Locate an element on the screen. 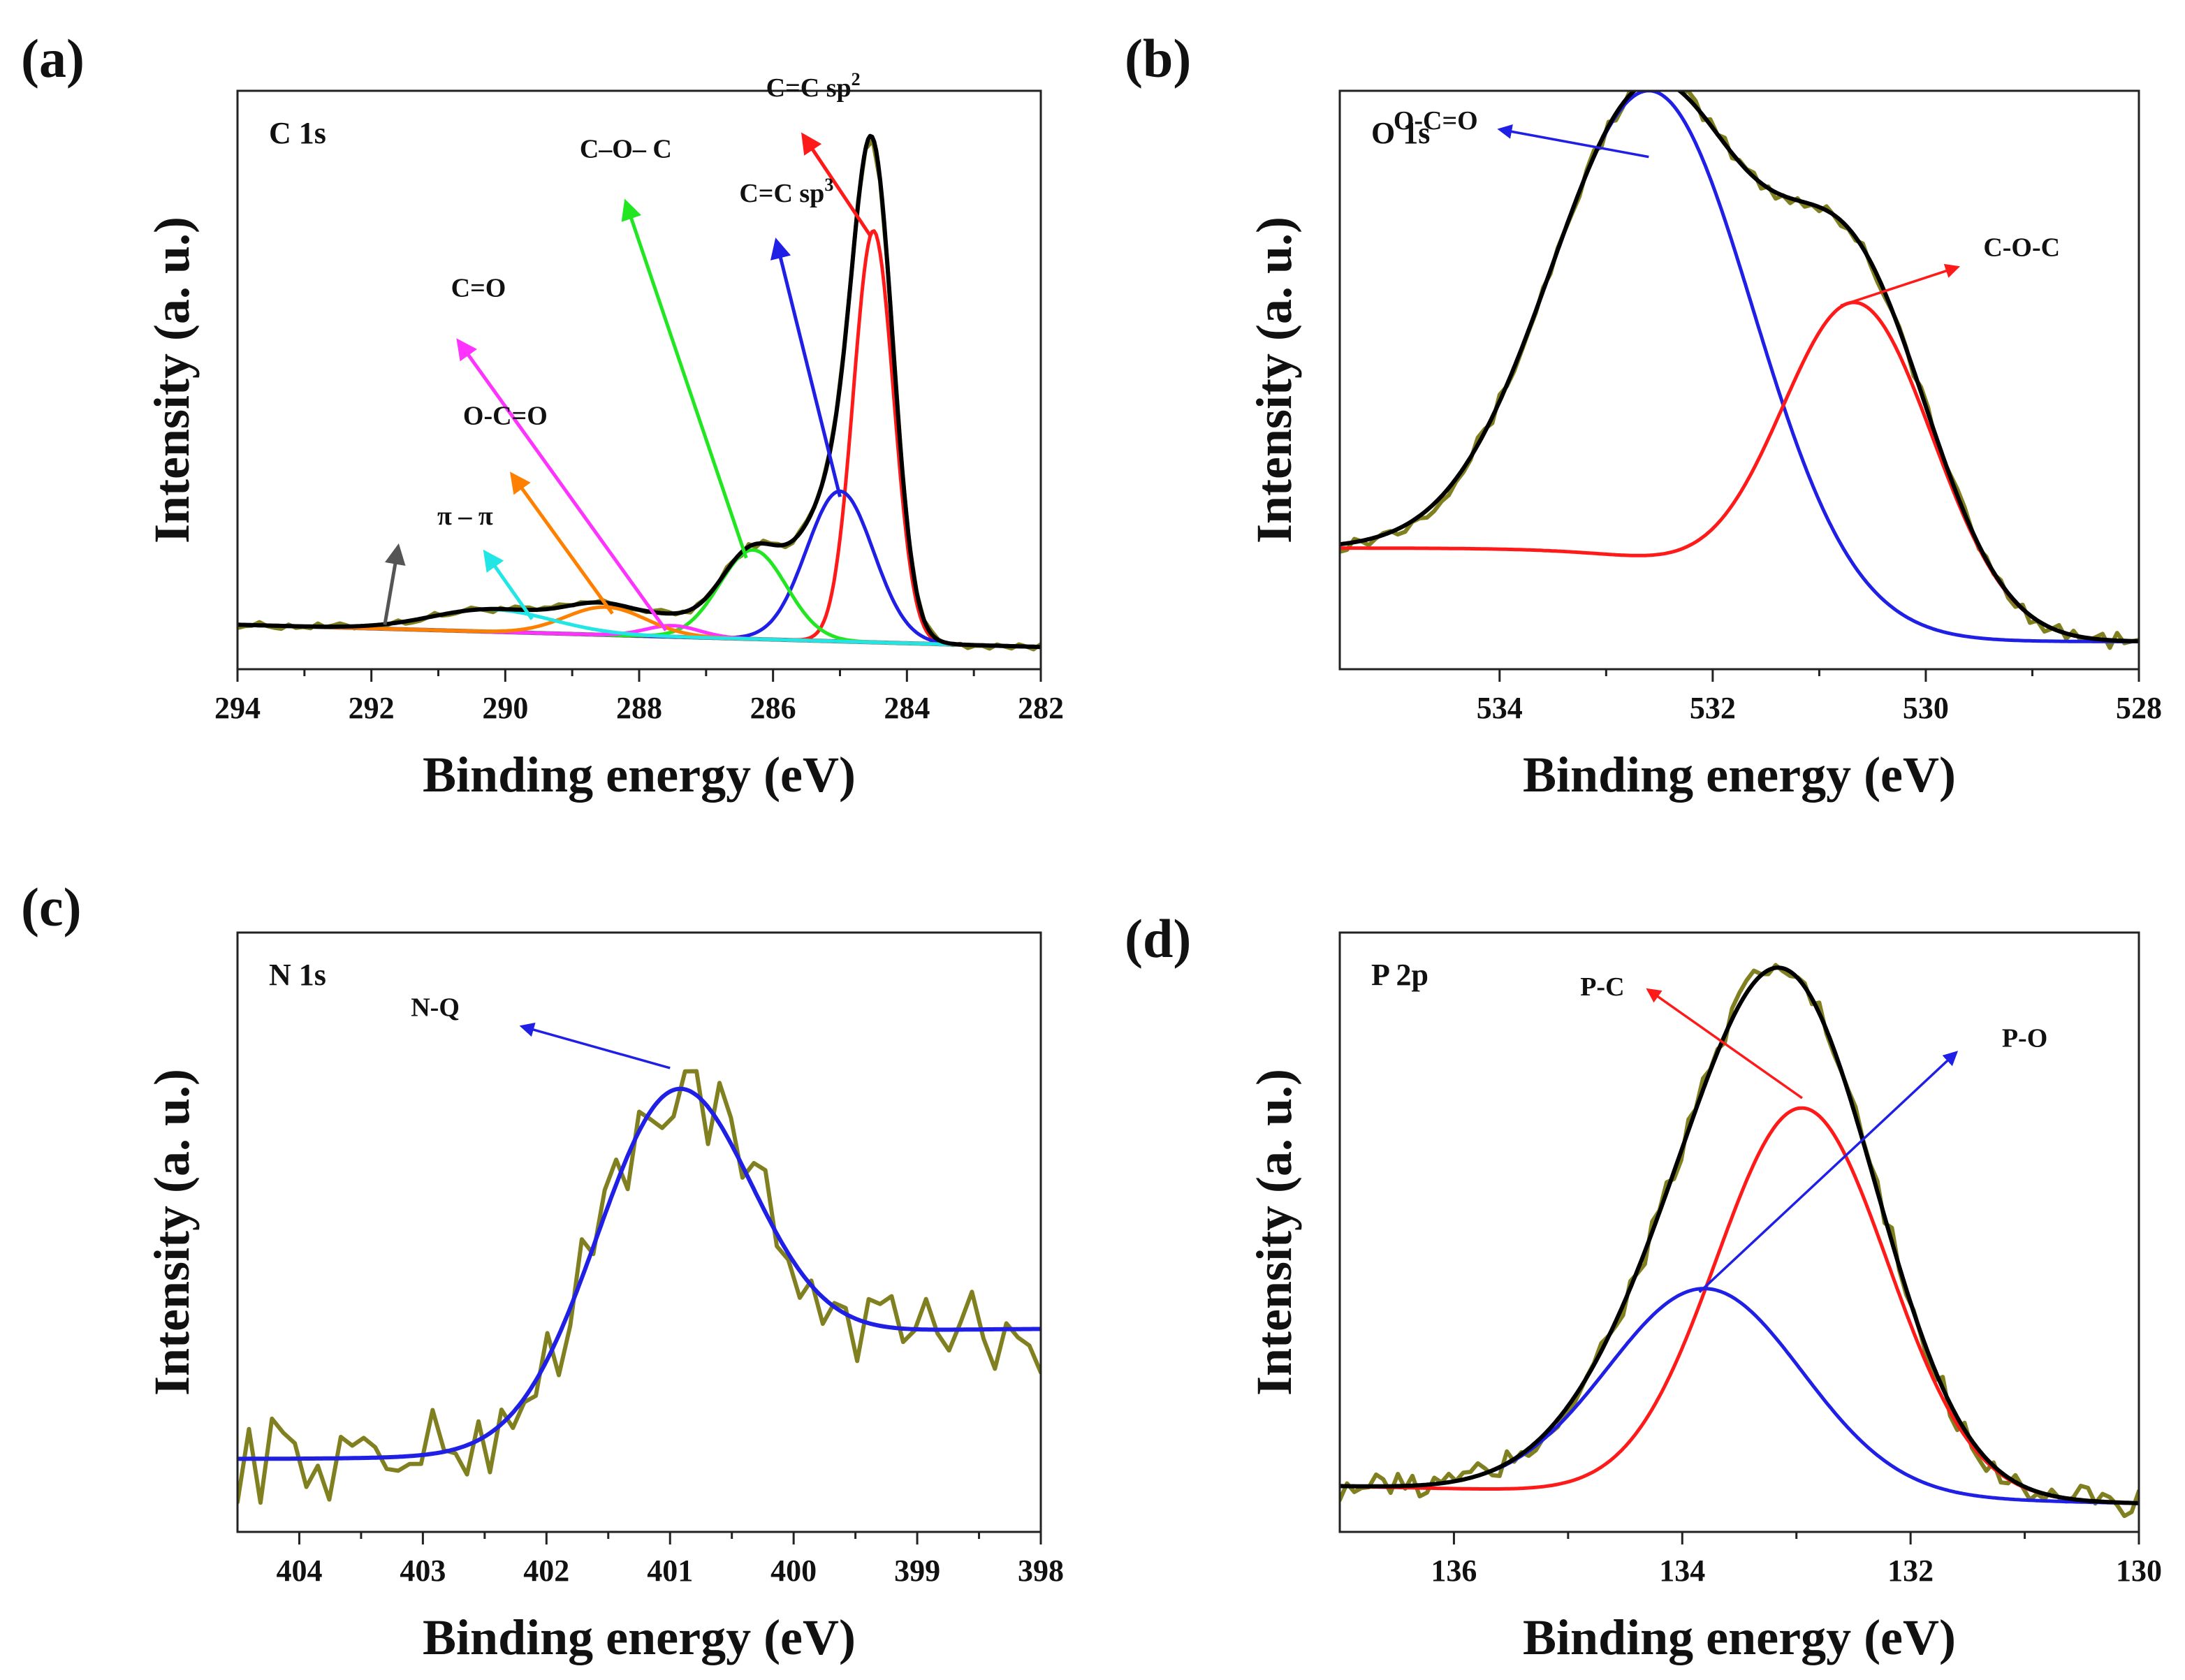 This screenshot has width=2185, height=1680. plot-area-b is located at coordinates (1739, 371).